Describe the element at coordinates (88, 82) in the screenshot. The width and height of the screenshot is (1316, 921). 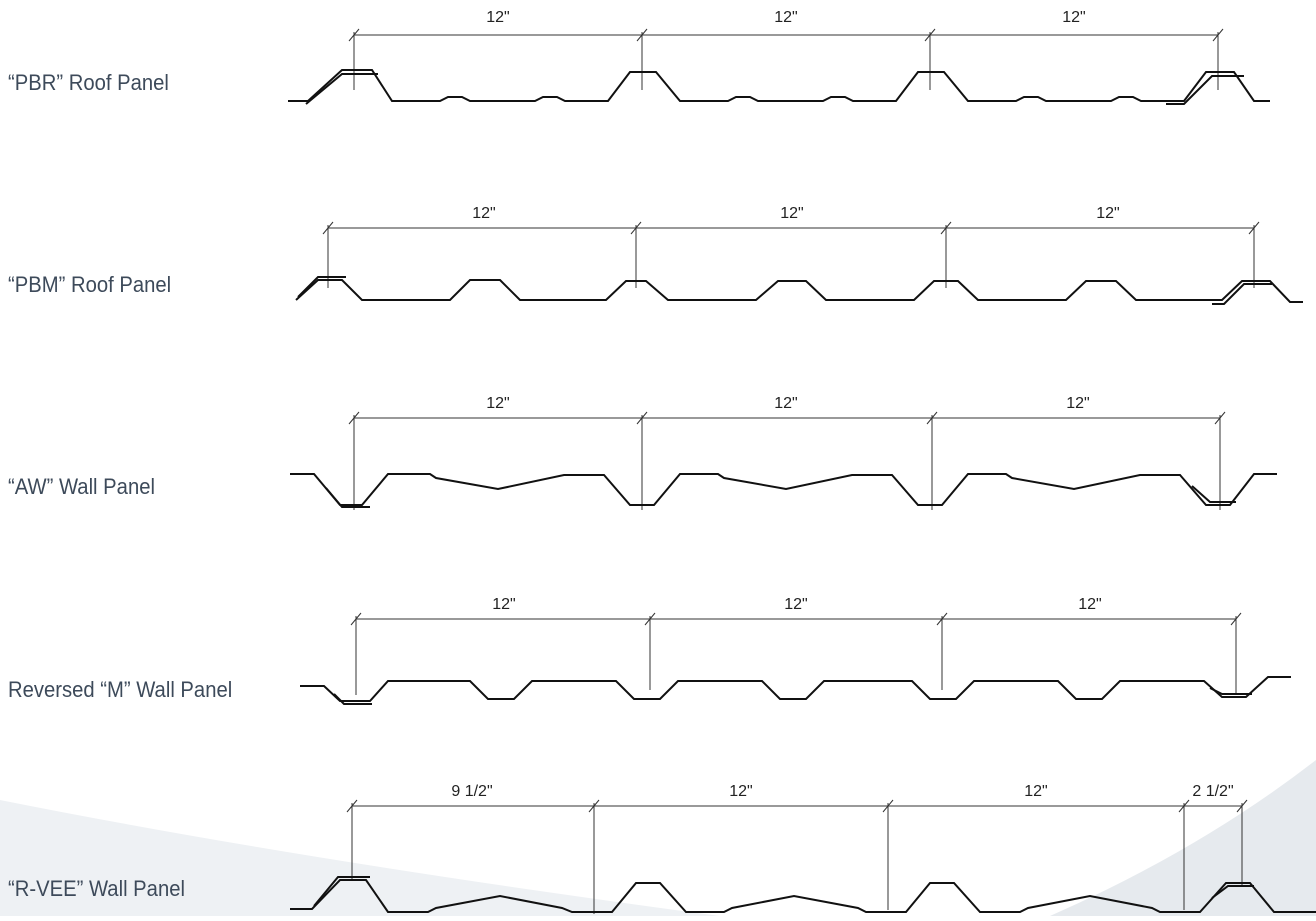
I see `panel-label-pbr: “PBR” Roof Panel` at that location.